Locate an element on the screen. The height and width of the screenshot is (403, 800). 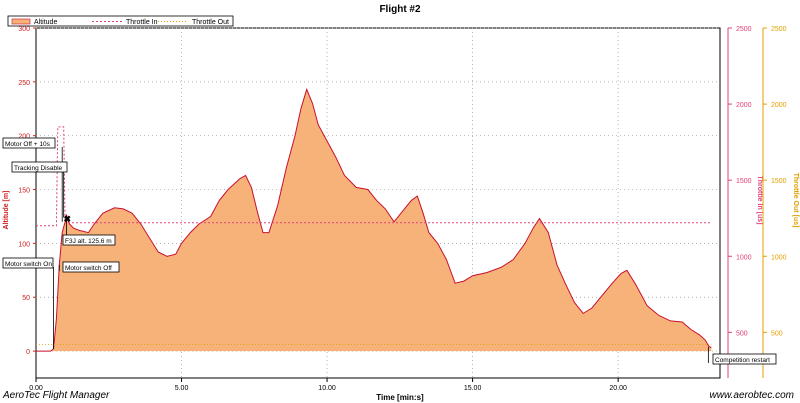
marker-motor-off-box is located at coordinates (91, 267).